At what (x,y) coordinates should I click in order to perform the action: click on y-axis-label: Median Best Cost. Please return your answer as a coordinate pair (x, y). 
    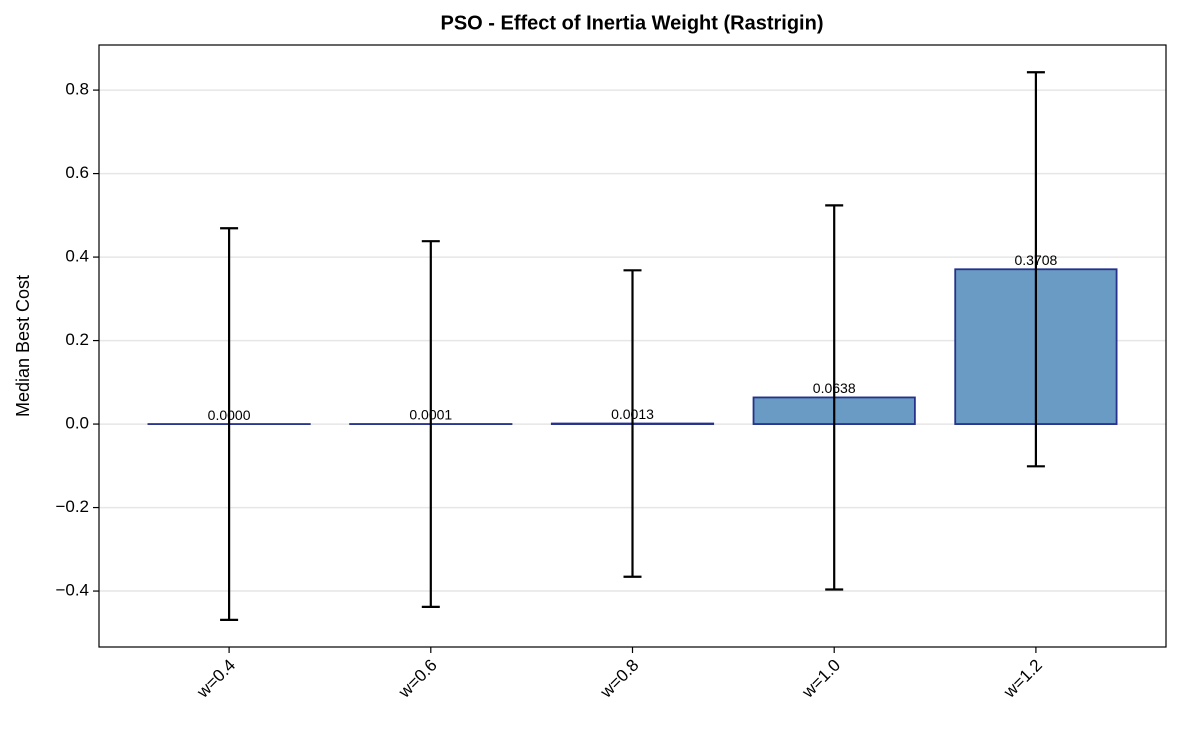
    Looking at the image, I should click on (23, 346).